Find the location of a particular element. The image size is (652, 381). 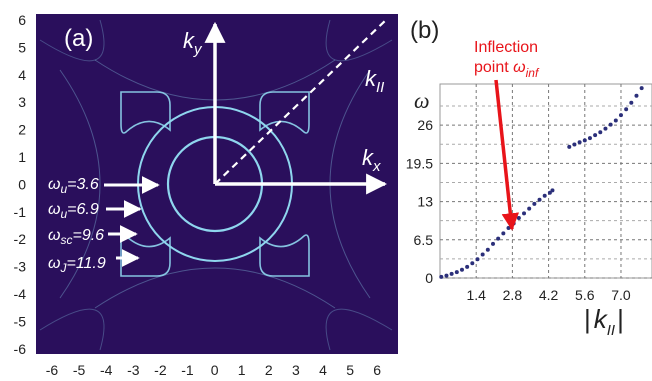

svg-text: ωu=3.6 is located at coordinates (73, 186).